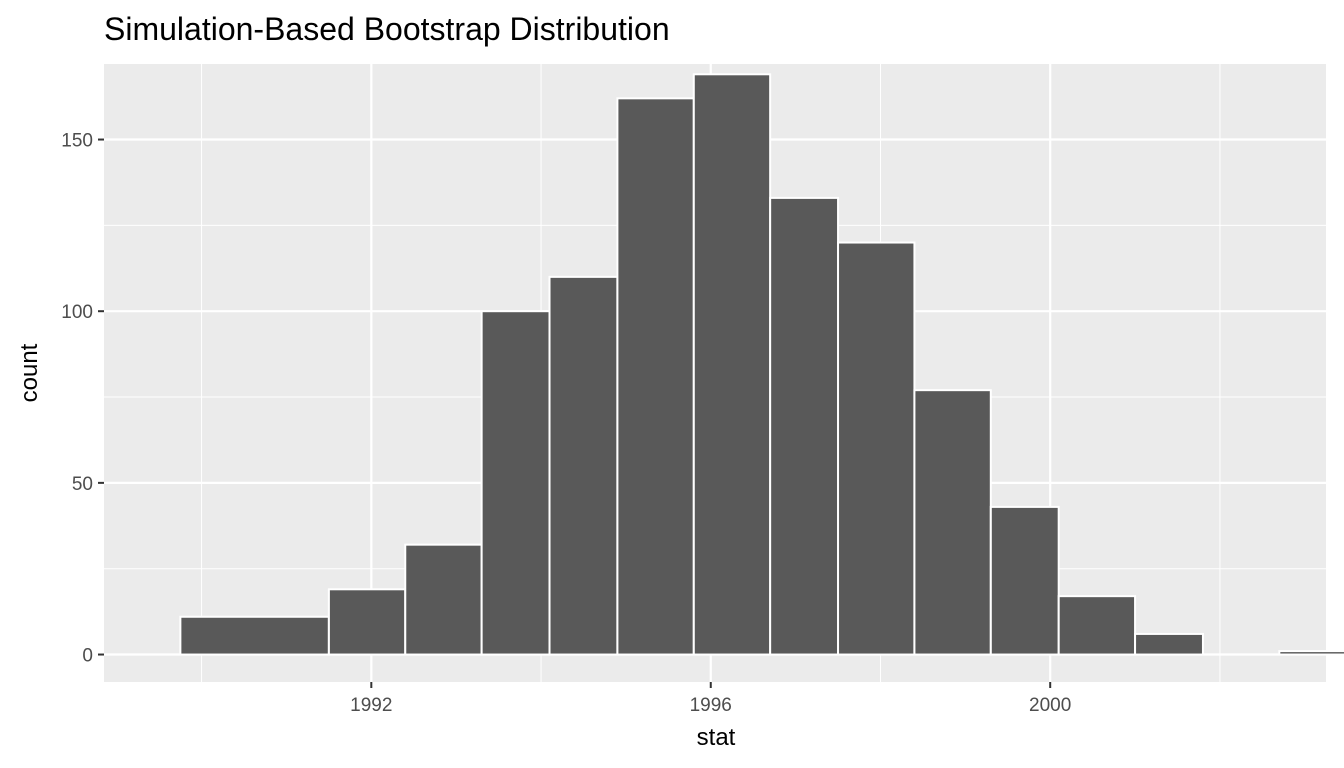 The image size is (1344, 768). I want to click on y-tick-label: 100, so click(77, 312).